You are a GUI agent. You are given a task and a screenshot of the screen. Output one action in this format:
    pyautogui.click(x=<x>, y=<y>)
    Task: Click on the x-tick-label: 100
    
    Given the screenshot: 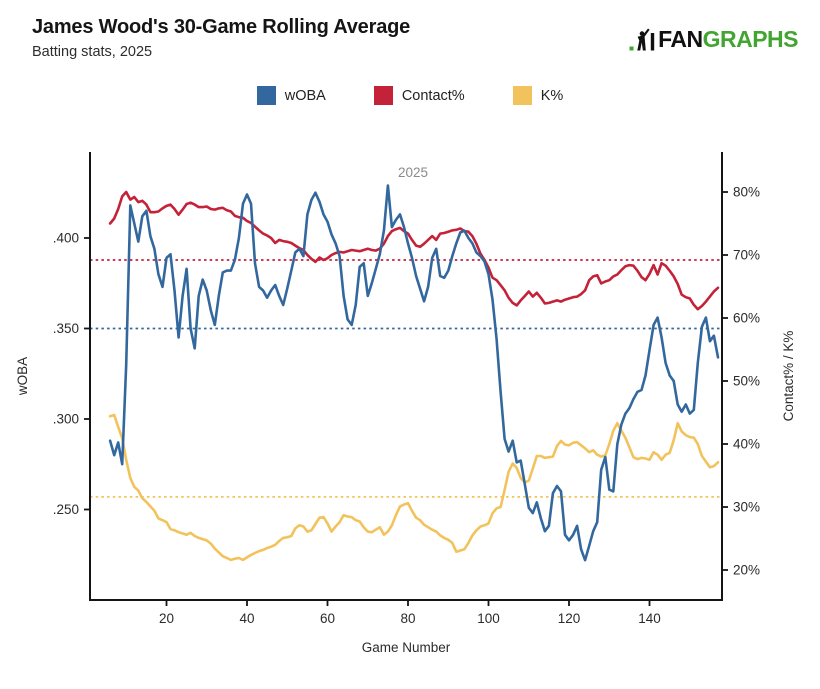 What is the action you would take?
    pyautogui.click(x=488, y=618)
    